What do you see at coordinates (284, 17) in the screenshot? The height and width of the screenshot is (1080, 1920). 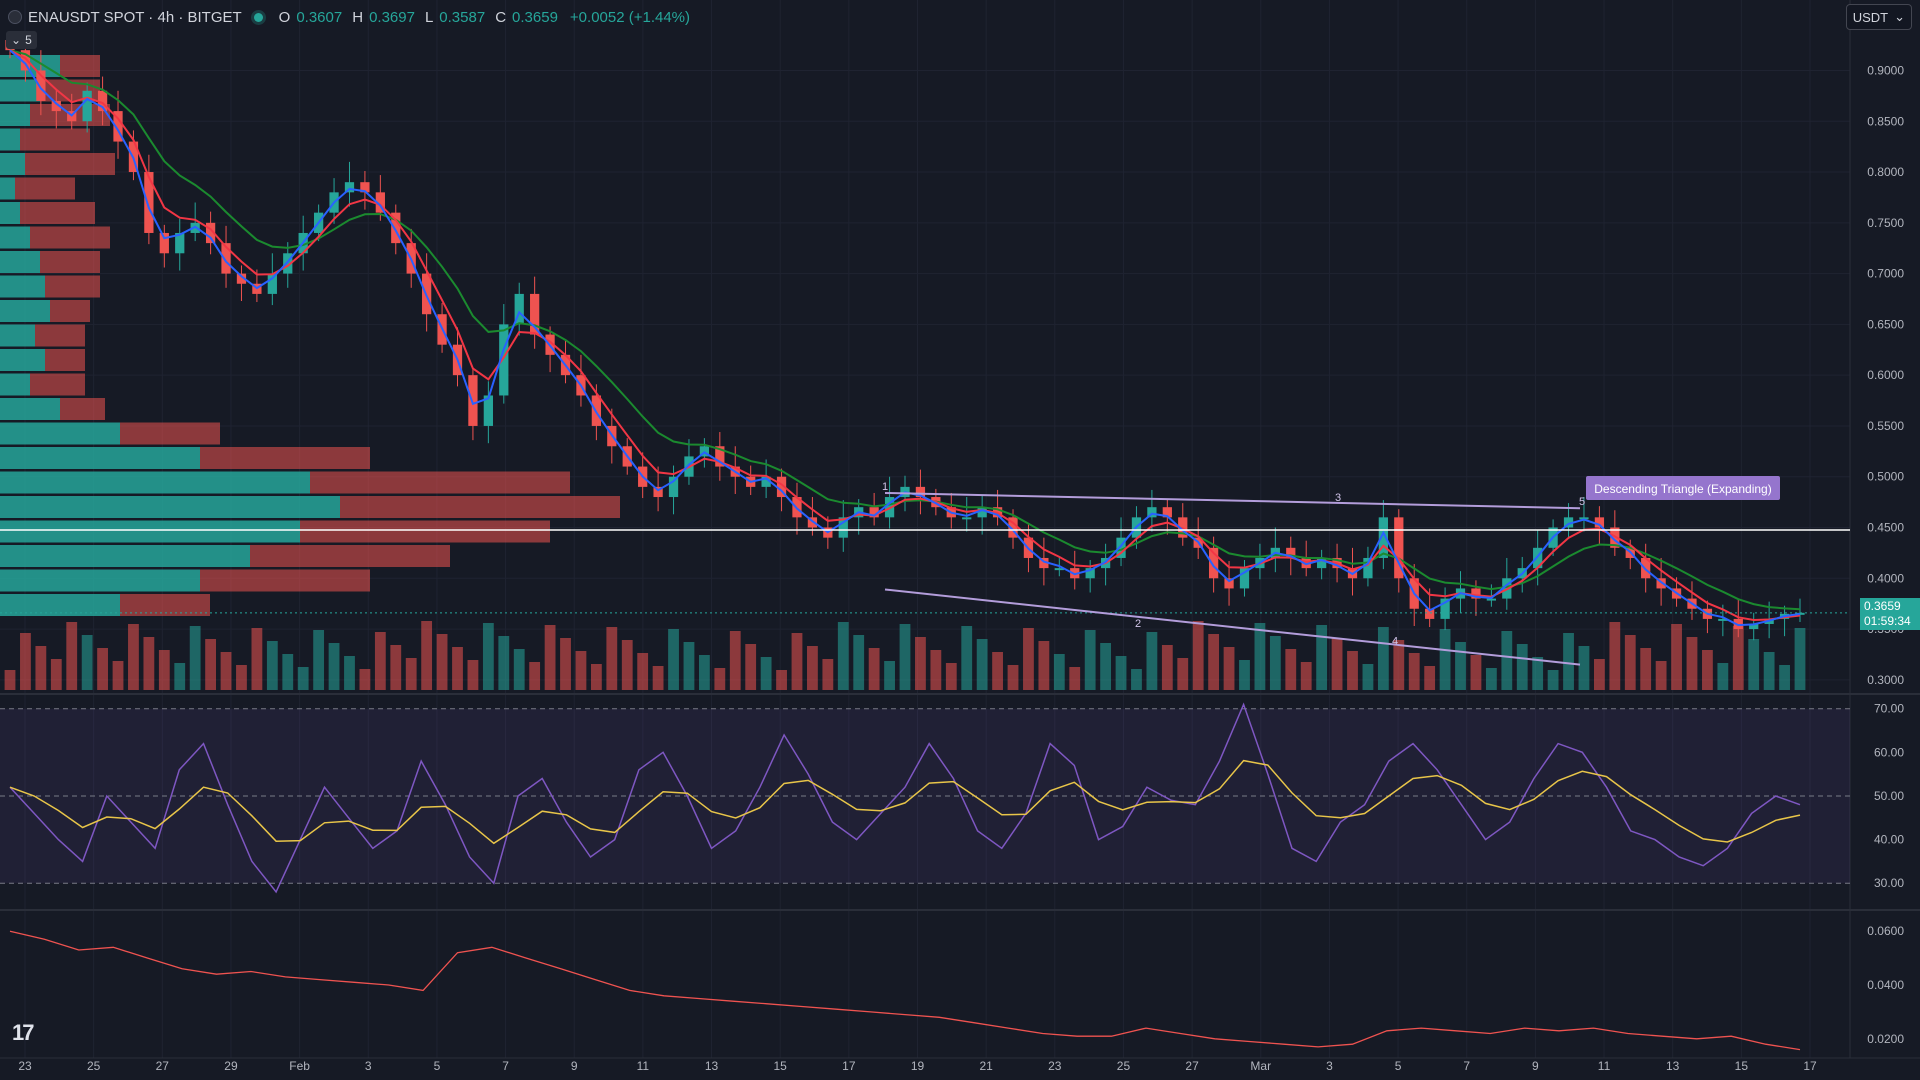 I see `open-label: O` at bounding box center [284, 17].